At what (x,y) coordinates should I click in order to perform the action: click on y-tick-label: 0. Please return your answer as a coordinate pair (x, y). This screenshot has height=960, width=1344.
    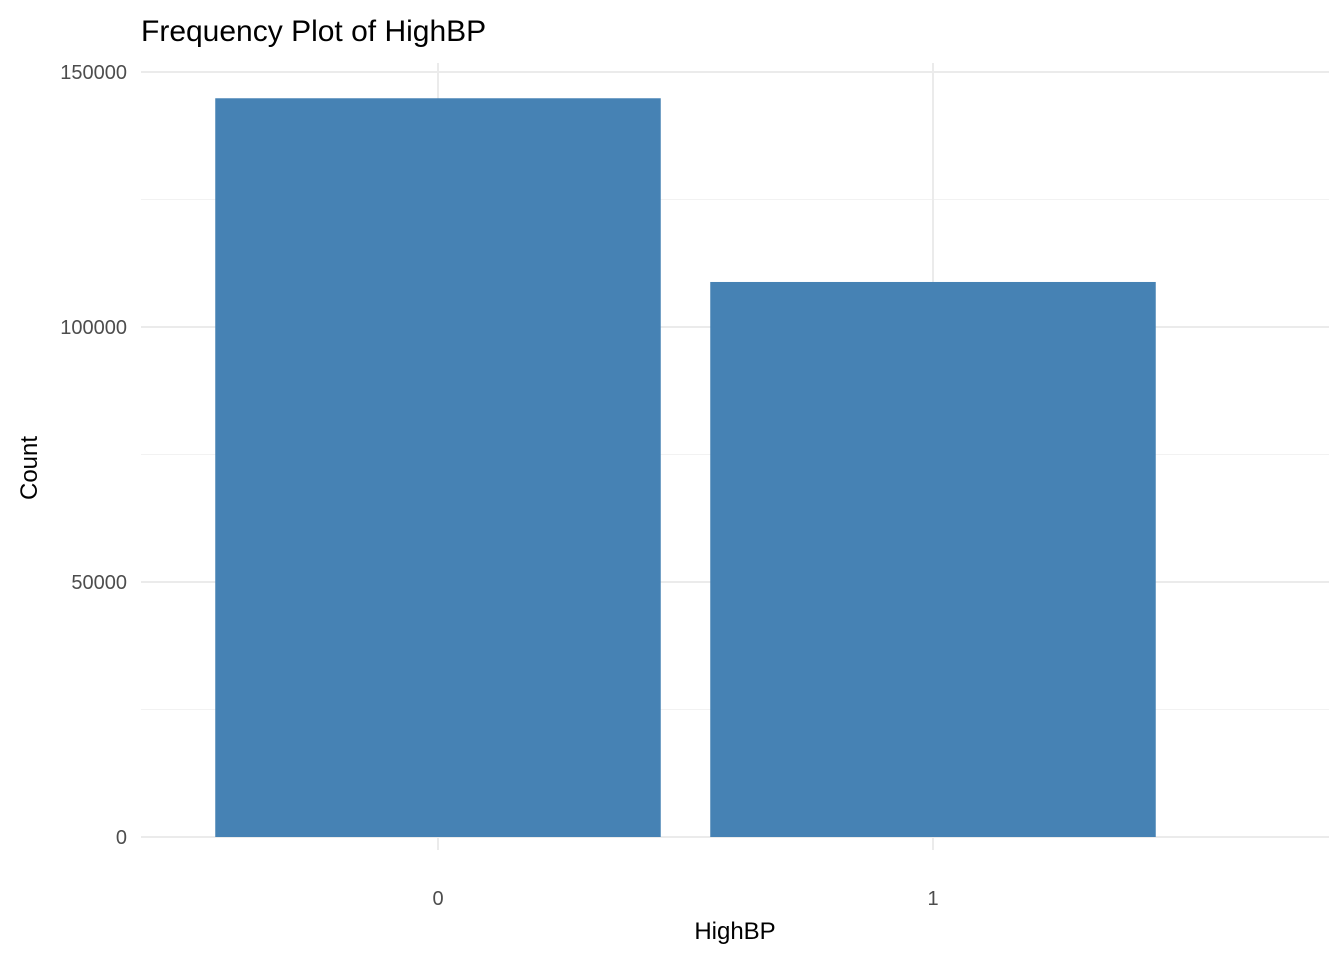
    Looking at the image, I should click on (121, 838).